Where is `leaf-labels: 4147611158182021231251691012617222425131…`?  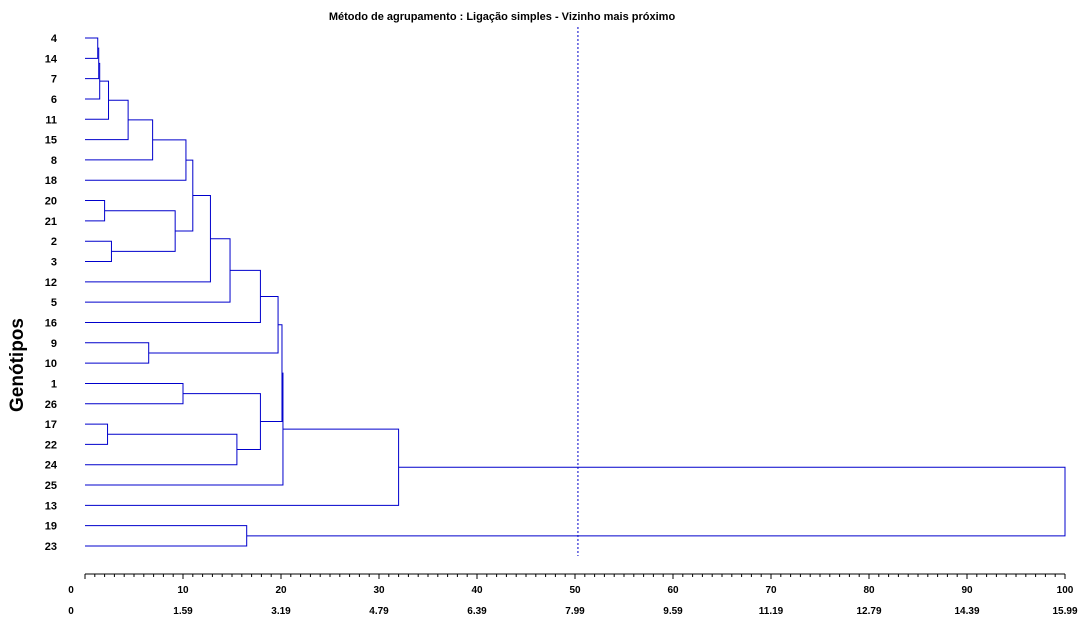
leaf-labels: 4147611158182021231251691012617222425131… is located at coordinates (51, 293).